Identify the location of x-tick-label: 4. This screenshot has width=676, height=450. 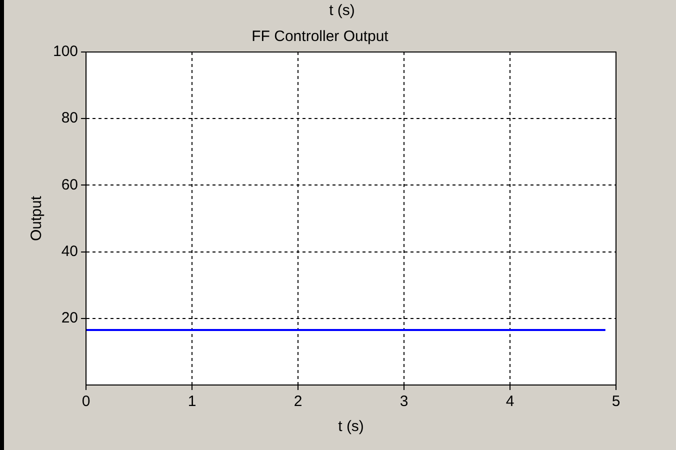
(510, 401).